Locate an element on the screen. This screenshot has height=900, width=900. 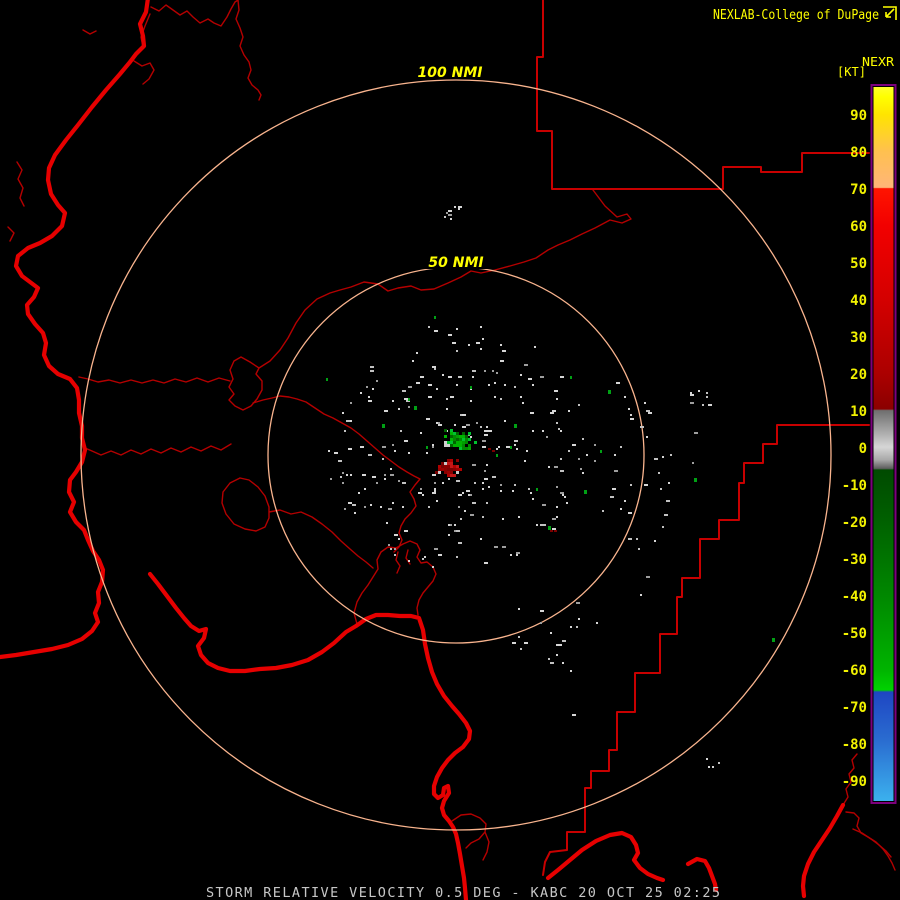
scale-tick-label: -10 is located at coordinates (854, 486).